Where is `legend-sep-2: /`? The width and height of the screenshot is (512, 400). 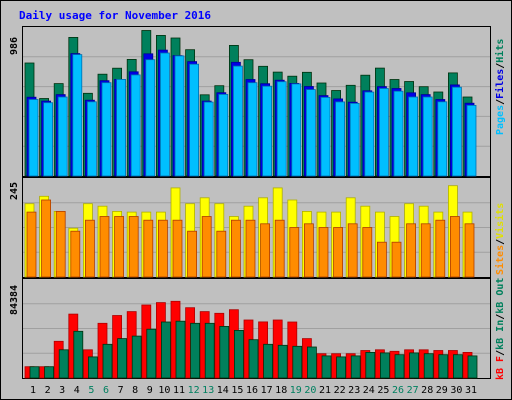 legend-sep-2: / is located at coordinates (500, 66).